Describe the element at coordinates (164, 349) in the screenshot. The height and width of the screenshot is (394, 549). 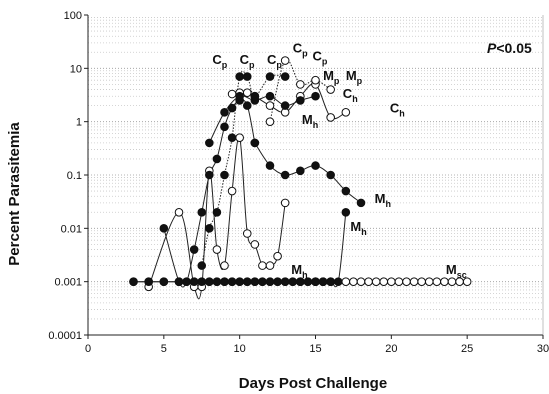
I see `x-tick-label: 5` at that location.